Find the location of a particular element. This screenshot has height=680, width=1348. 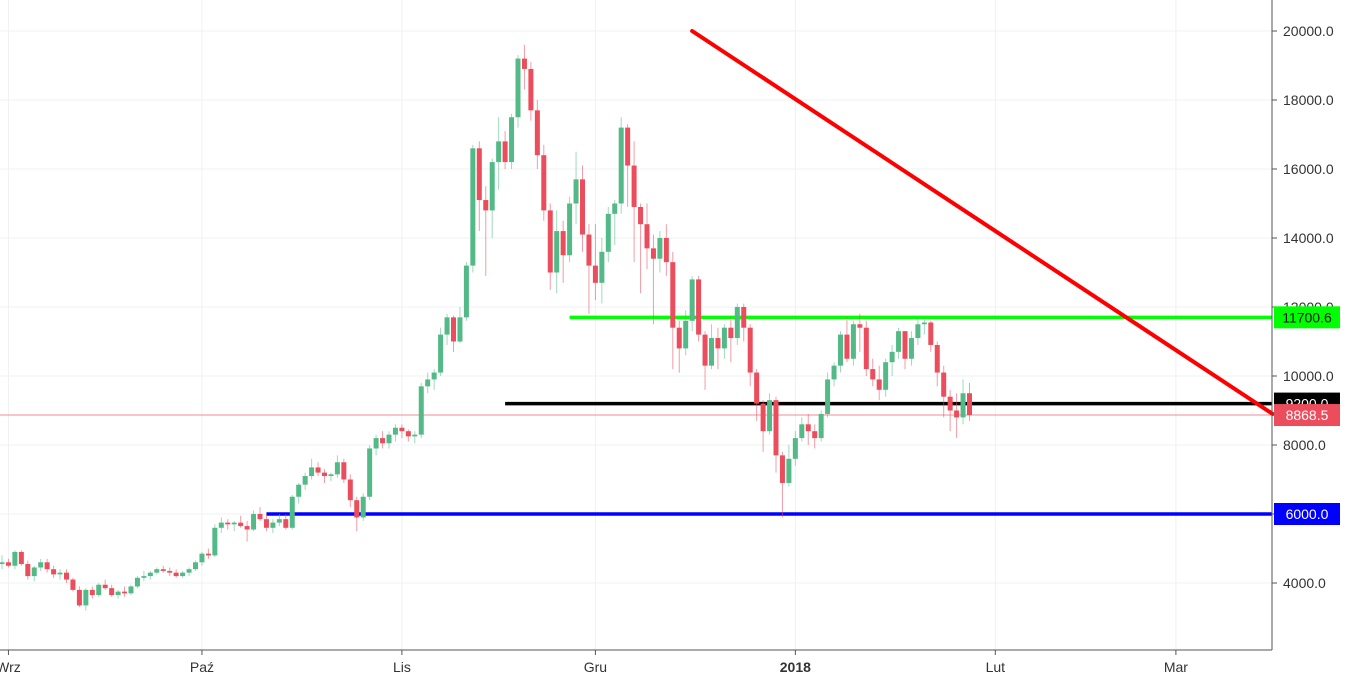

x-tick-label: Paź is located at coordinates (202, 667).